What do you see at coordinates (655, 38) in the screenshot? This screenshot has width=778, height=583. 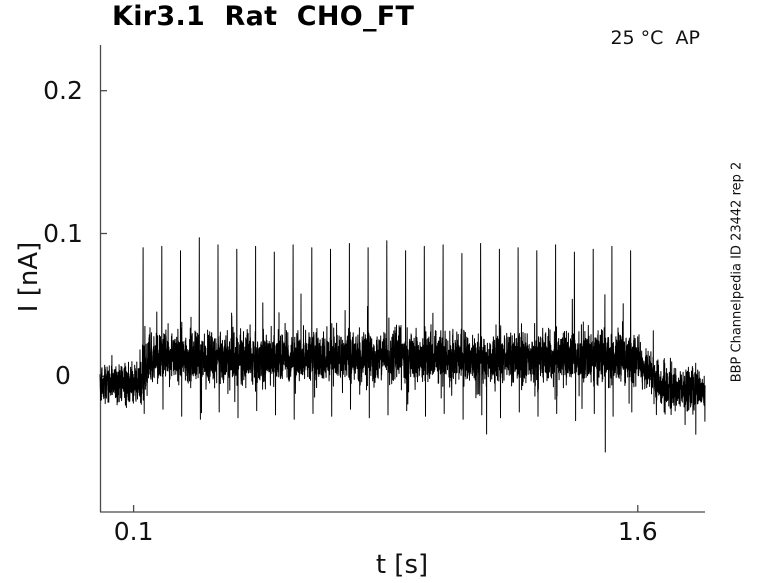 I see `temperature-annotation: 25 °C AP` at bounding box center [655, 38].